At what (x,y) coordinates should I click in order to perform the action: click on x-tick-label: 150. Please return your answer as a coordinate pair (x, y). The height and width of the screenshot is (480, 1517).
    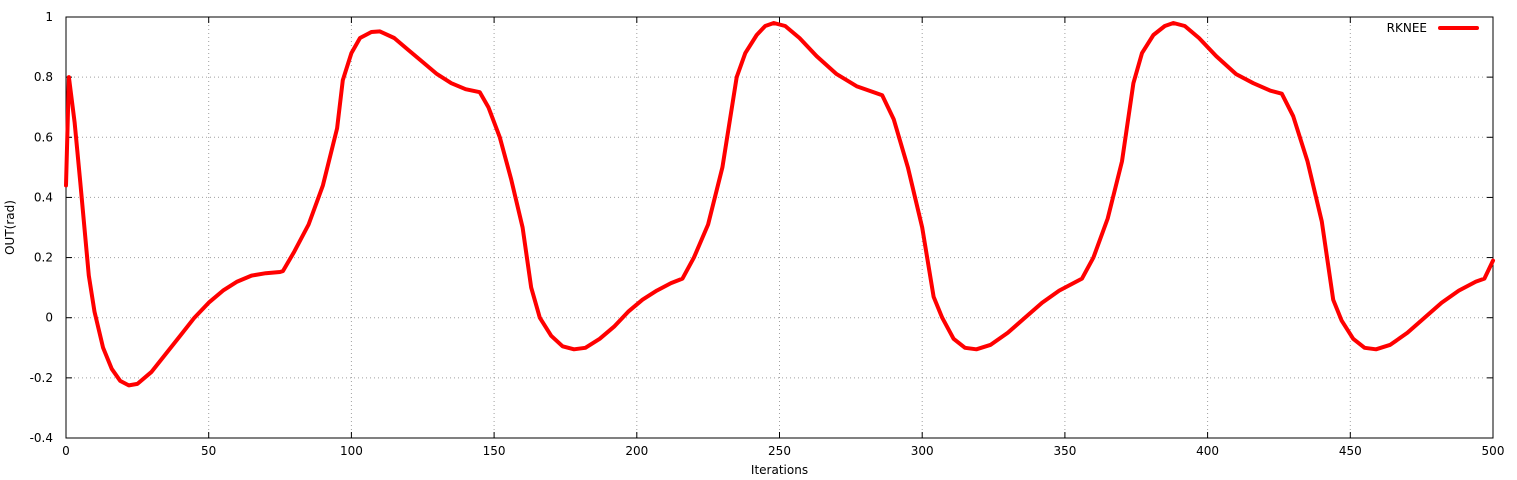
    Looking at the image, I should click on (494, 451).